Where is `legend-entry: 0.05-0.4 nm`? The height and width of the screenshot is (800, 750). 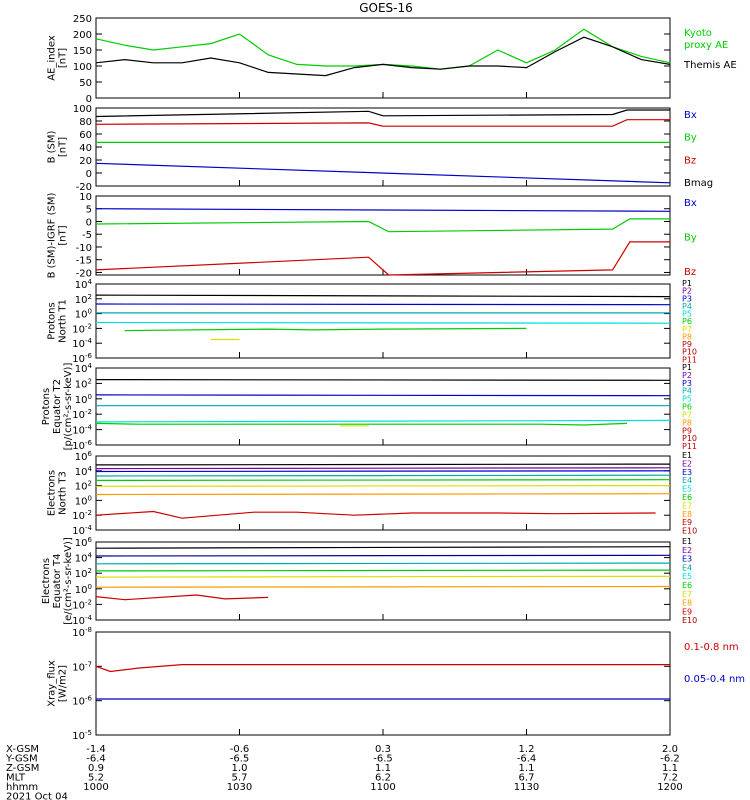 legend-entry: 0.05-0.4 nm is located at coordinates (714, 679).